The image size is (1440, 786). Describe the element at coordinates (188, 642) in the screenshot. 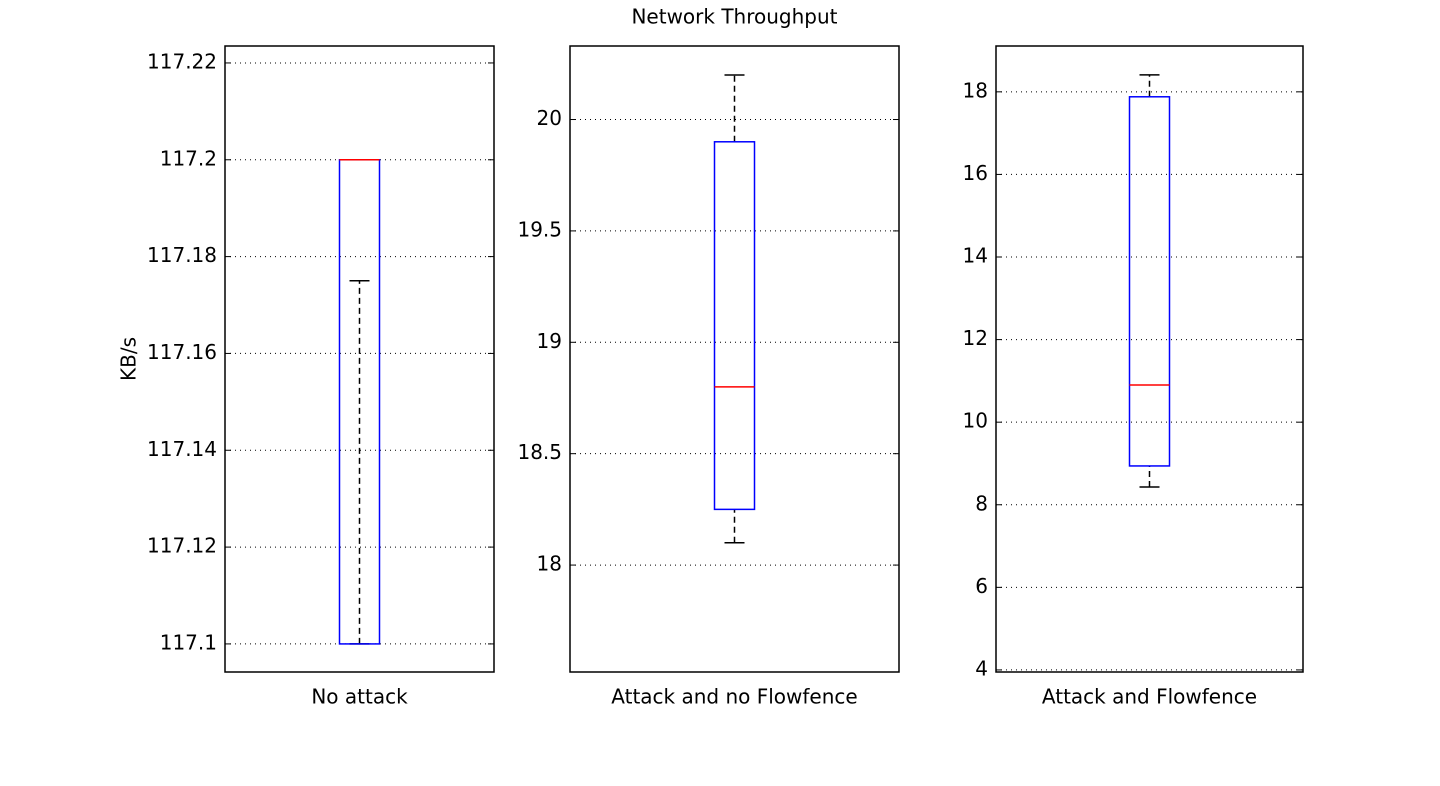

I see `y-tick-label: 117.1` at that location.